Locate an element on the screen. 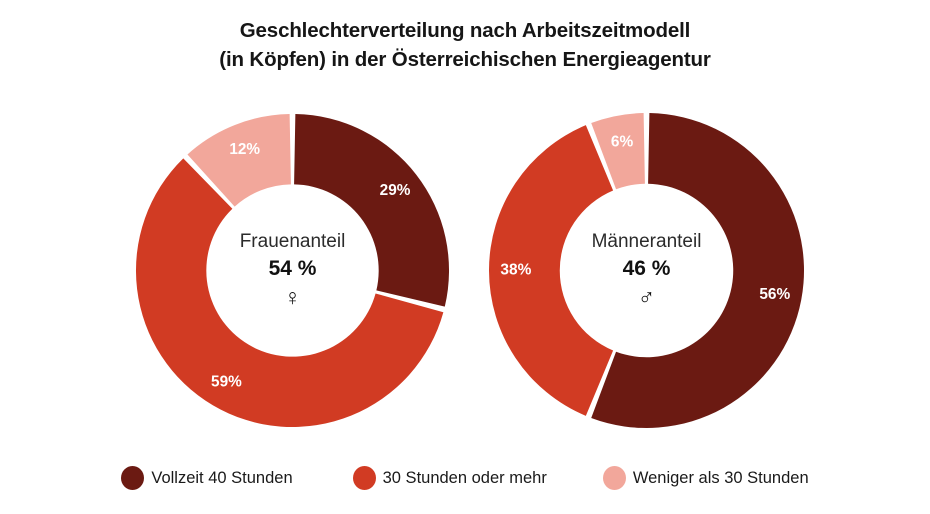  legend-item: Weniger als 30 Stunden is located at coordinates (705, 478).